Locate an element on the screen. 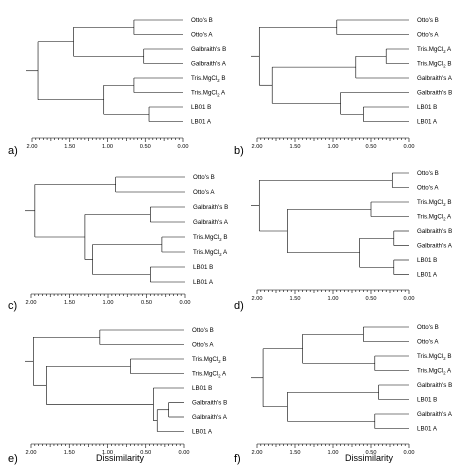  panel-label-e: e) is located at coordinates (13, 459).